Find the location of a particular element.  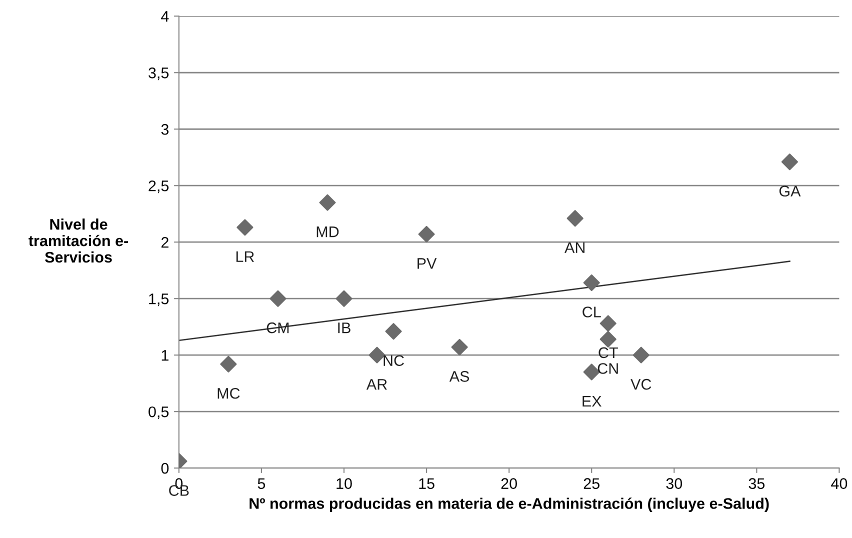

y-tick-label: 0,5 is located at coordinates (158, 413).